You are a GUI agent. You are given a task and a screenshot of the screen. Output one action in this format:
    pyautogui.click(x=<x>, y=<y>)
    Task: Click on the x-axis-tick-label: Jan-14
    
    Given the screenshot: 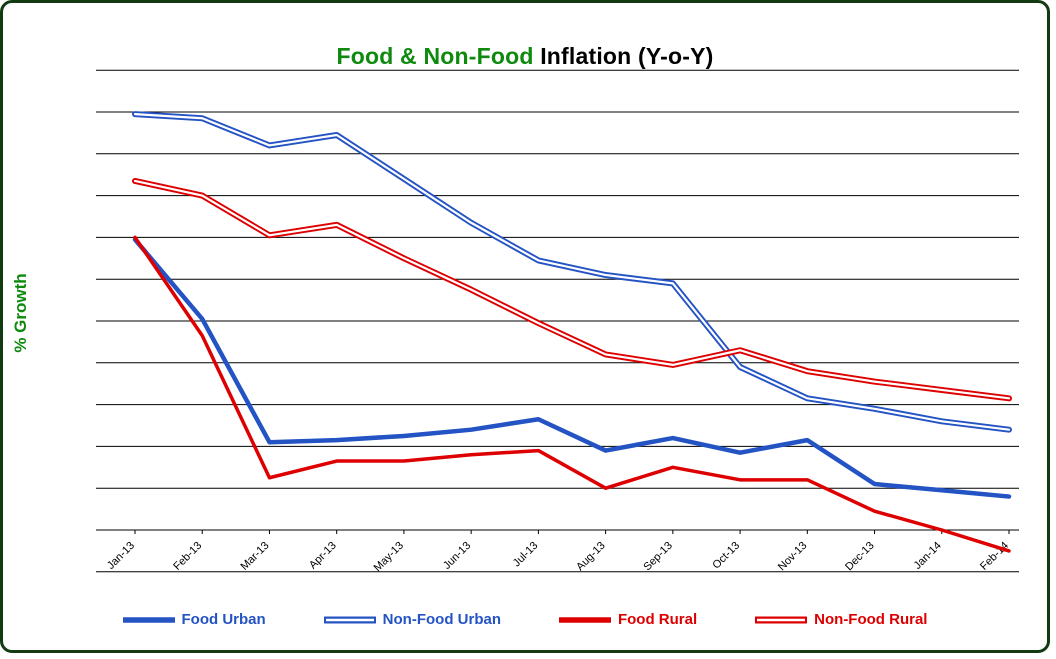 What is the action you would take?
    pyautogui.click(x=928, y=556)
    